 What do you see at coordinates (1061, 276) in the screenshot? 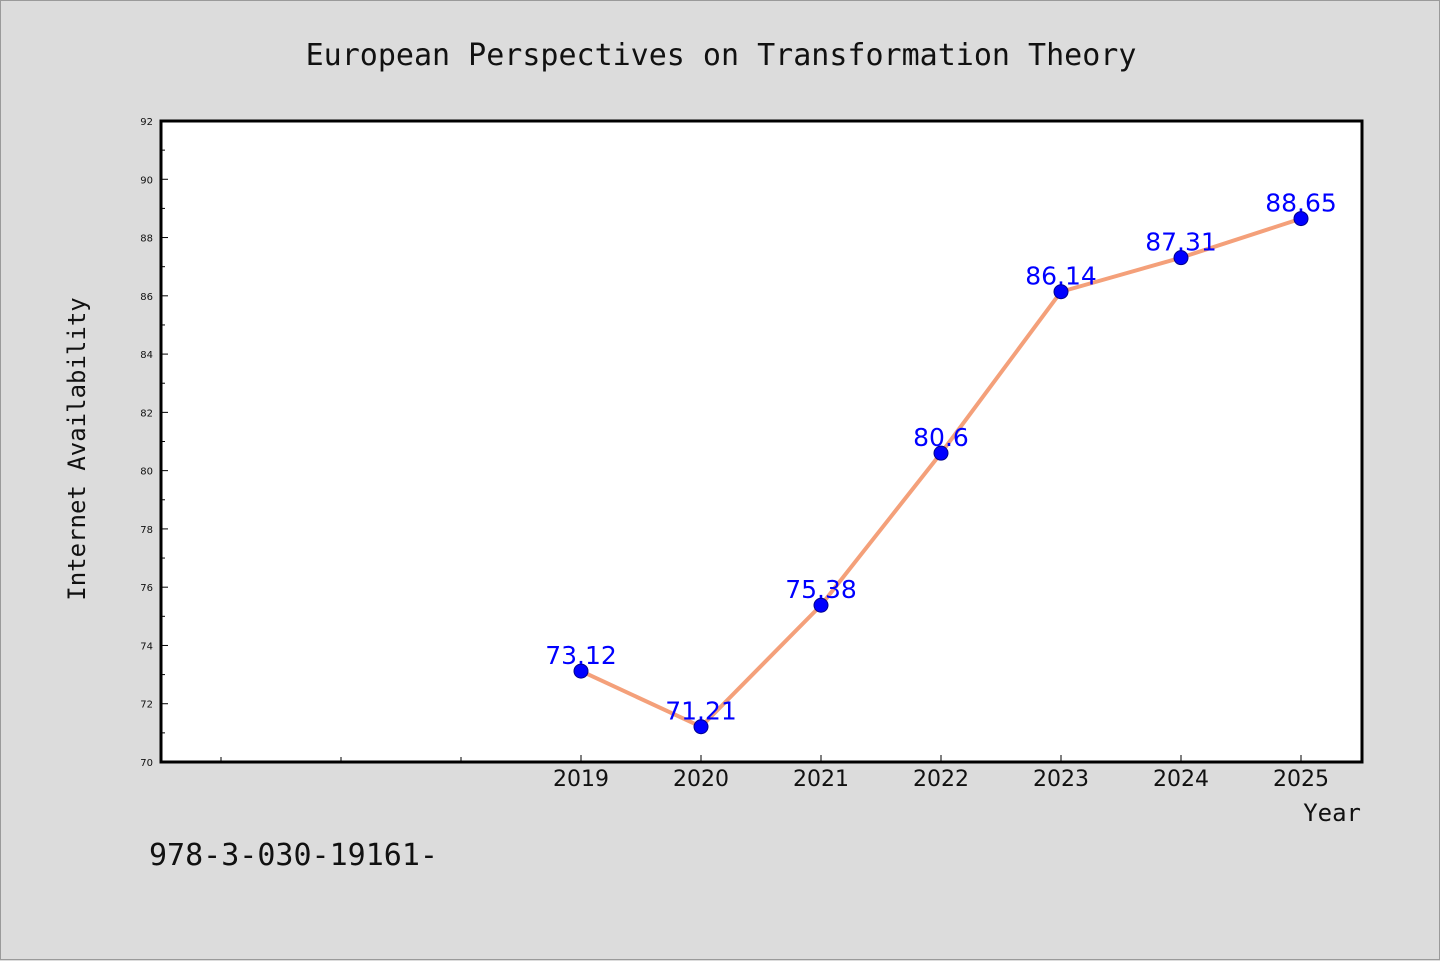
I see `data-label: 86.14` at bounding box center [1061, 276].